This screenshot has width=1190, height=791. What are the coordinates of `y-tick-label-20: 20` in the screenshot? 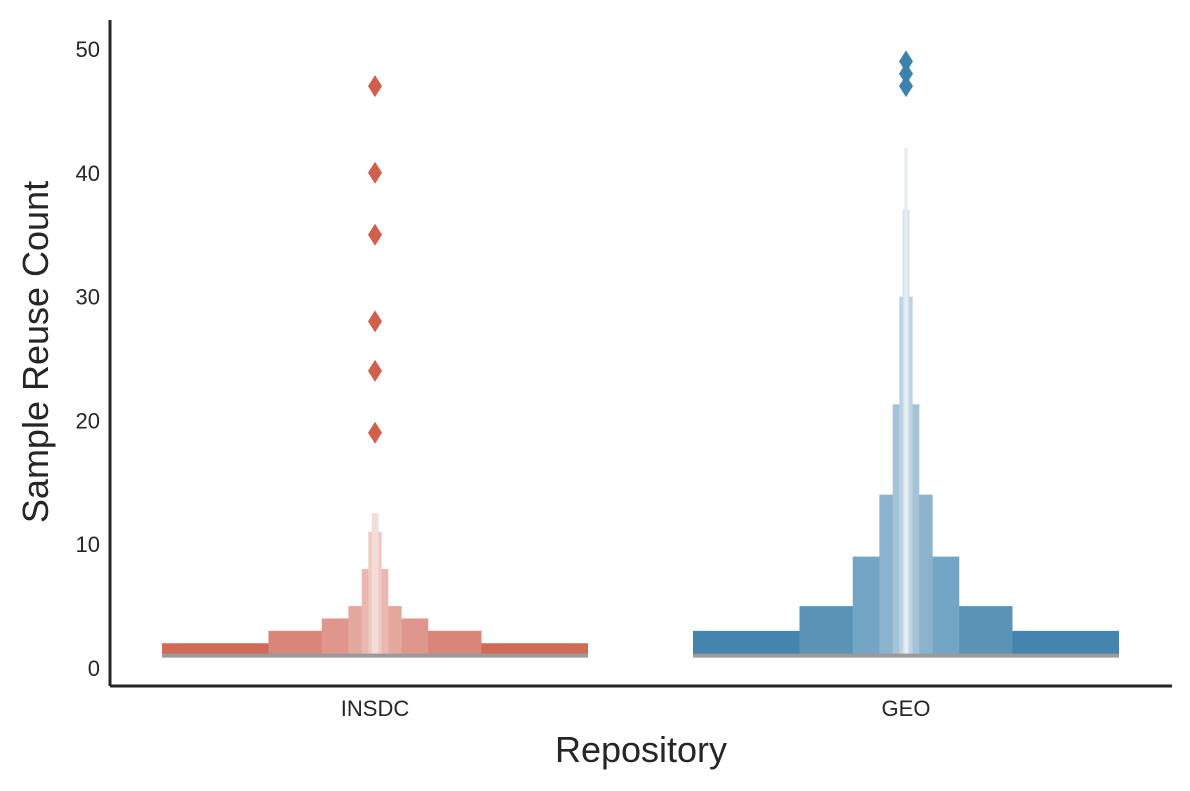 It's located at (88, 420).